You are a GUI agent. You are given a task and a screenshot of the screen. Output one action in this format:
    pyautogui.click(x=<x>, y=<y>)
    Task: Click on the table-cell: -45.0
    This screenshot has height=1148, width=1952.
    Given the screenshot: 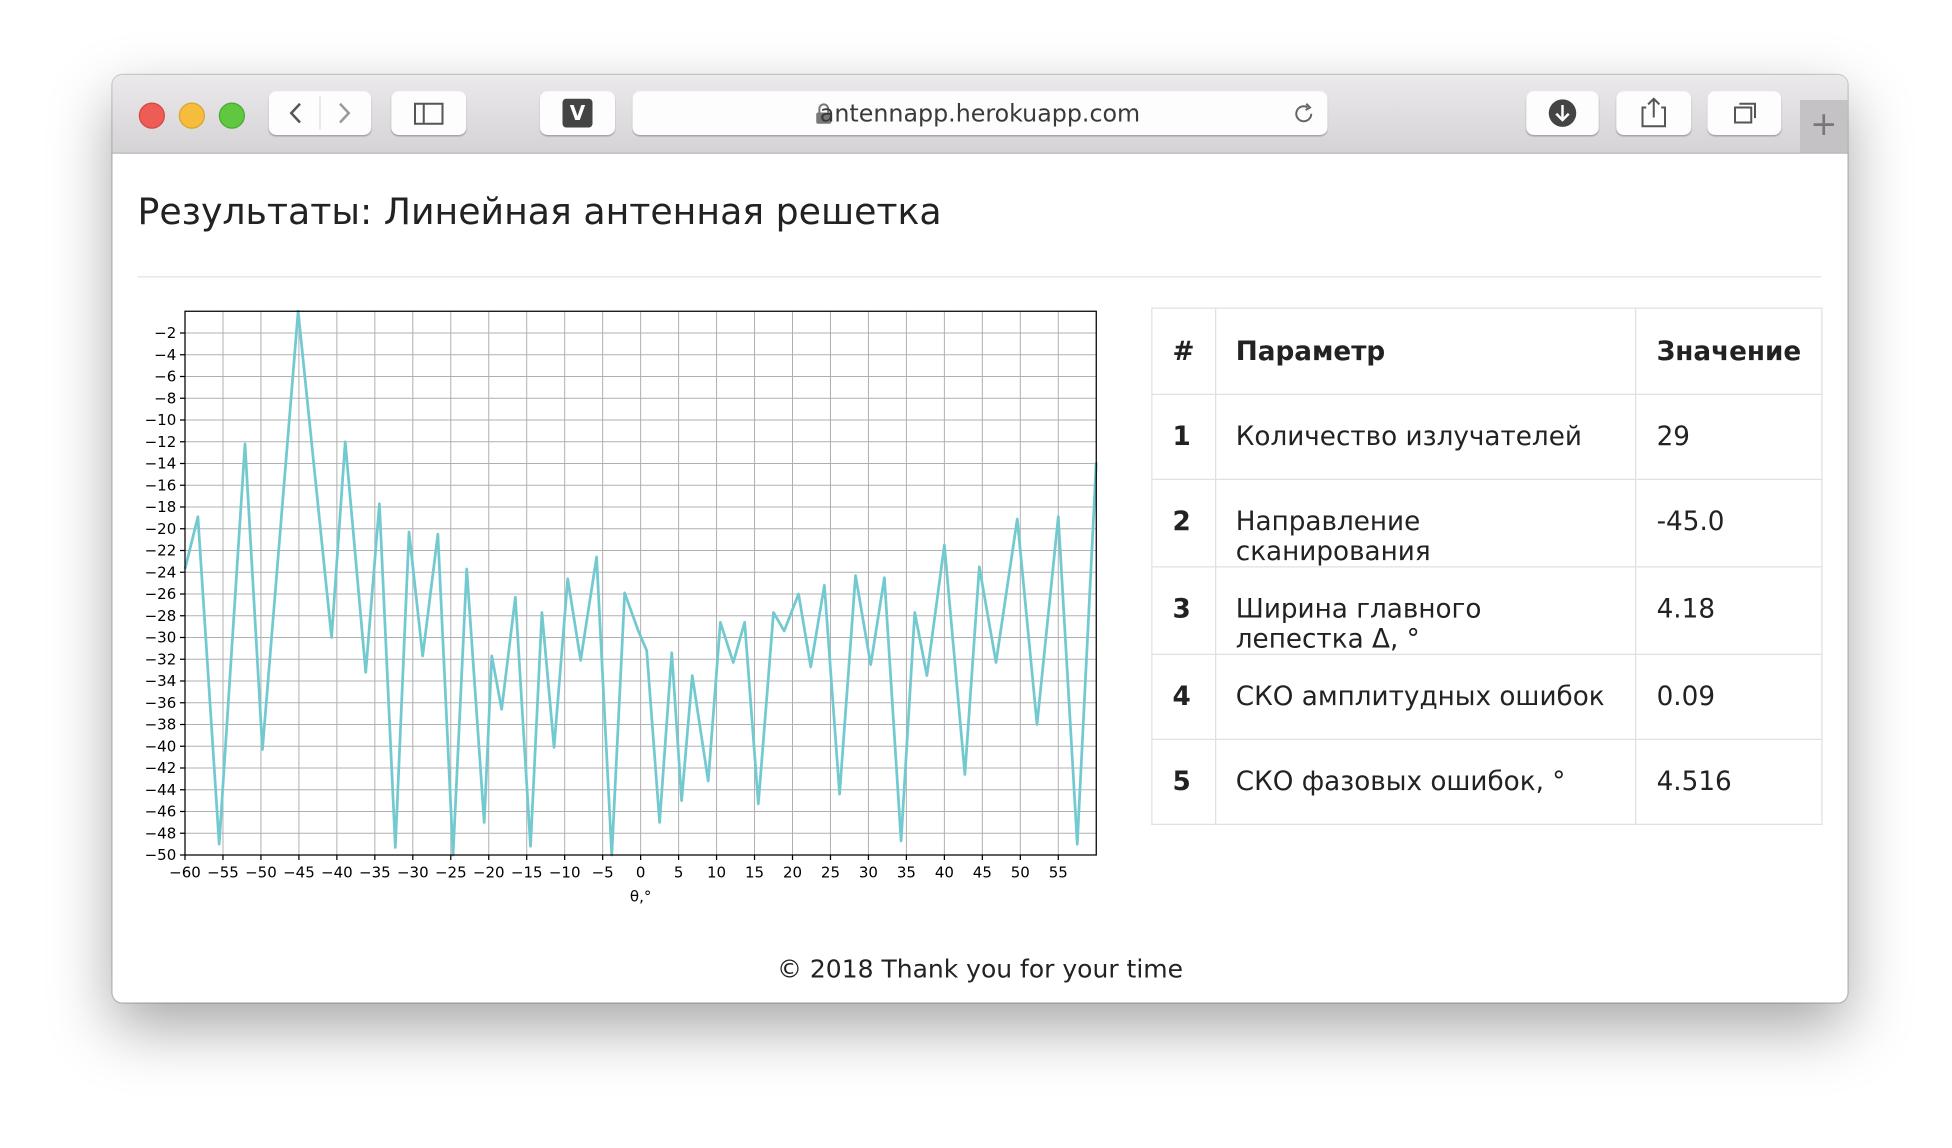 What is the action you would take?
    pyautogui.click(x=1729, y=523)
    